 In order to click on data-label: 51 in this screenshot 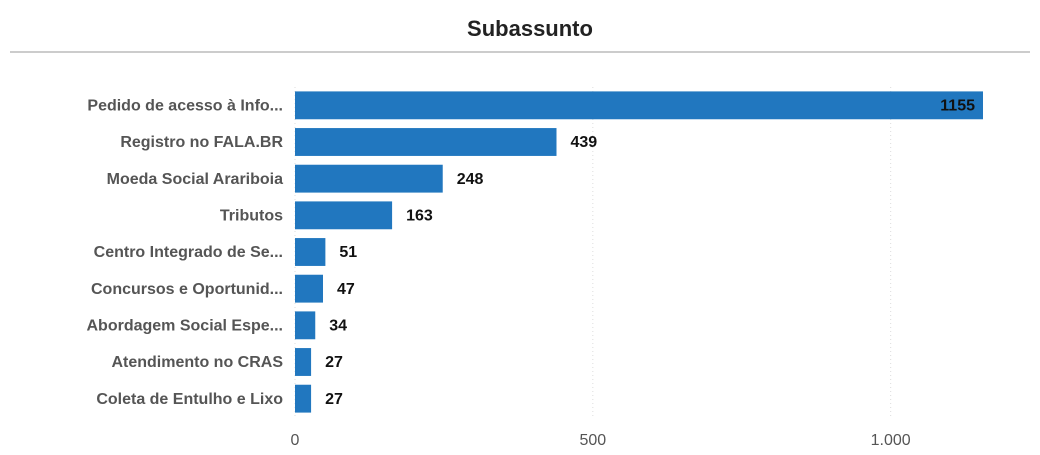, I will do `click(348, 252)`.